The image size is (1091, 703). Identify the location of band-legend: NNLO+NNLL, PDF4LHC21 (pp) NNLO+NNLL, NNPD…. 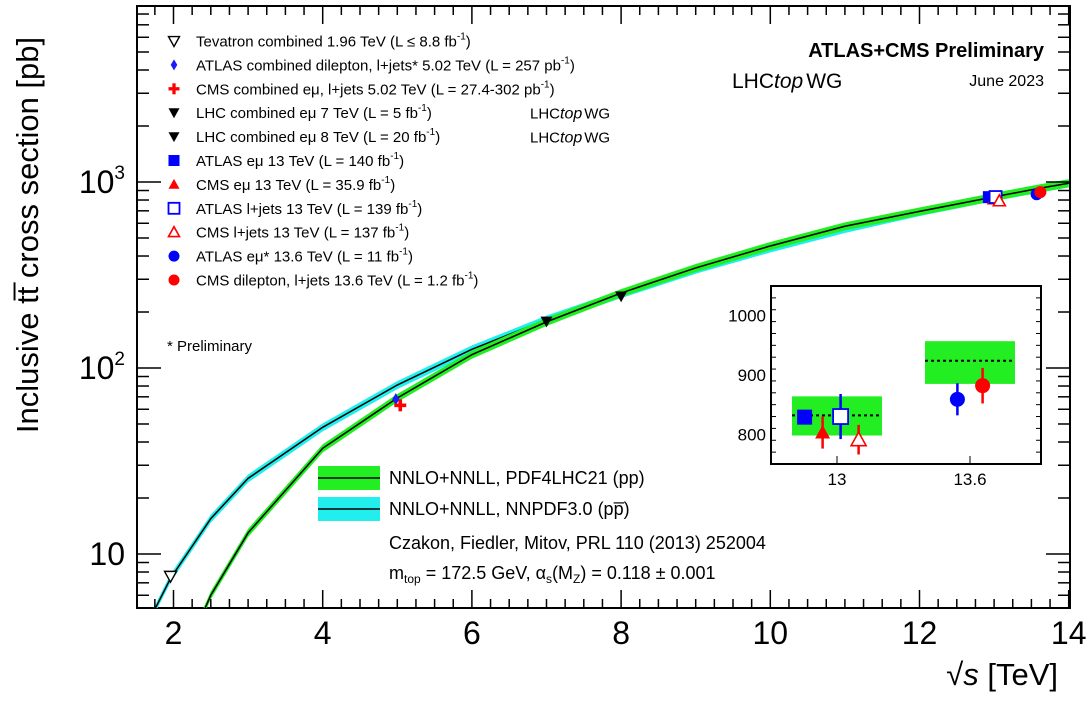
(481, 493).